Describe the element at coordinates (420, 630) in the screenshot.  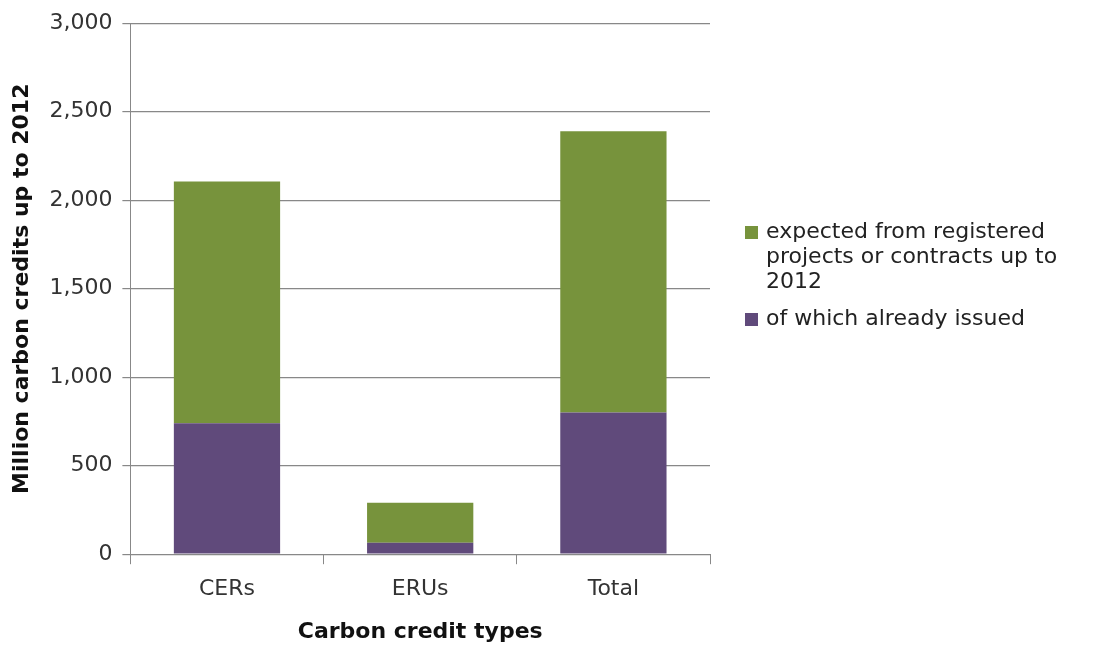
I see `x-axis-title: Carbon credit types` at that location.